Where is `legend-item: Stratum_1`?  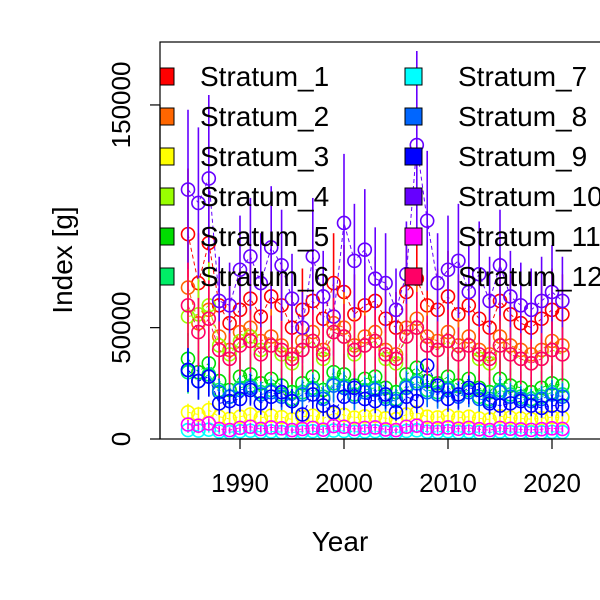
legend-item: Stratum_1 is located at coordinates (244, 76).